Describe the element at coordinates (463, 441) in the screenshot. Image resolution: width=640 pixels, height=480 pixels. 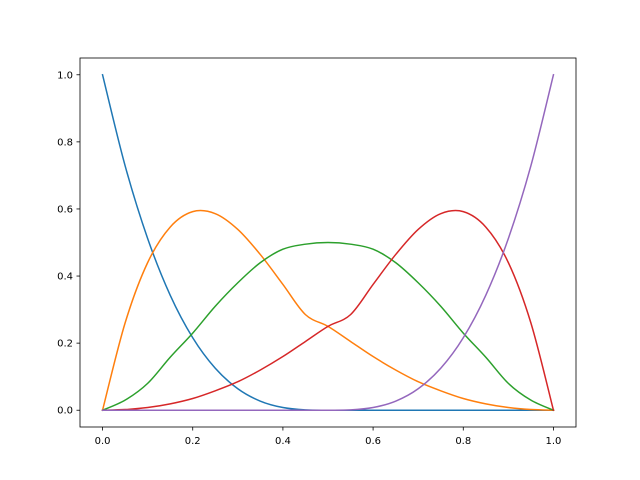
I see `x-tick-label: 0.8` at that location.